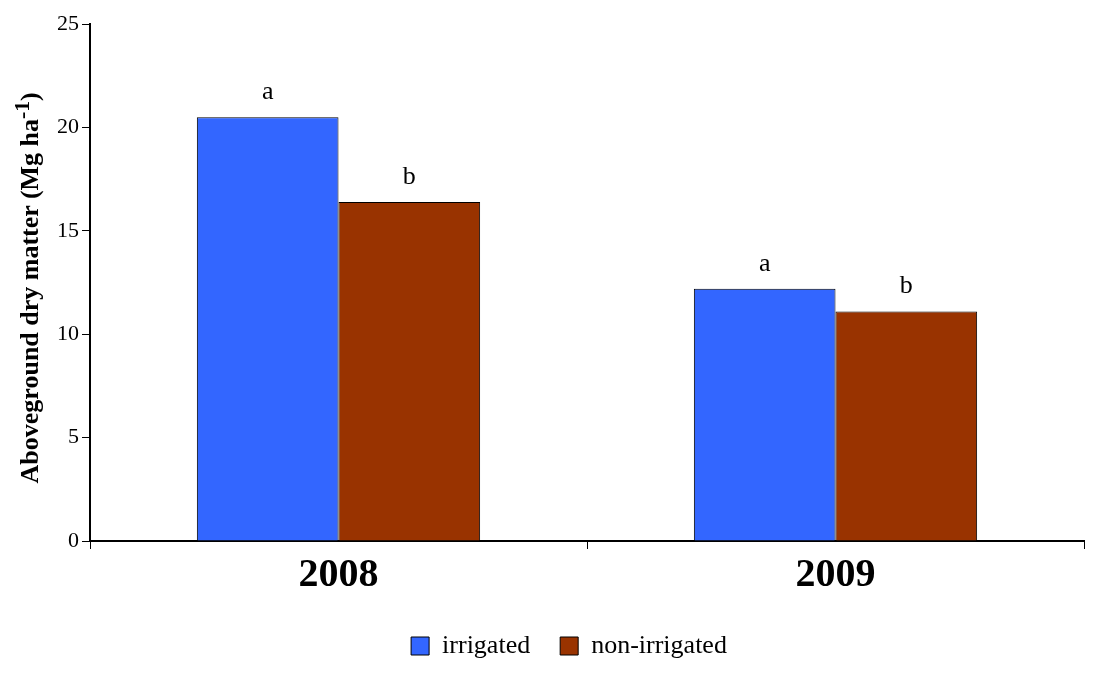 The image size is (1102, 677). Describe the element at coordinates (68, 333) in the screenshot. I see `y-tick-label: 10` at that location.